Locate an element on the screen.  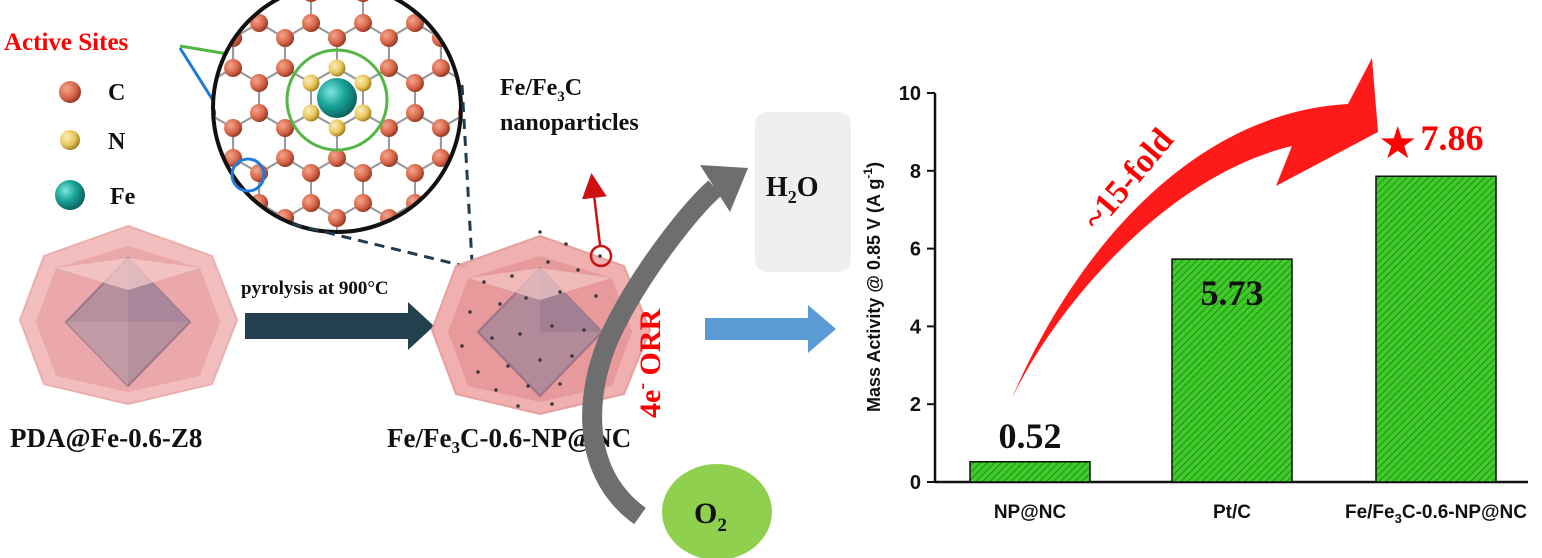
orr-label: 4e- ORR is located at coordinates (649, 364).